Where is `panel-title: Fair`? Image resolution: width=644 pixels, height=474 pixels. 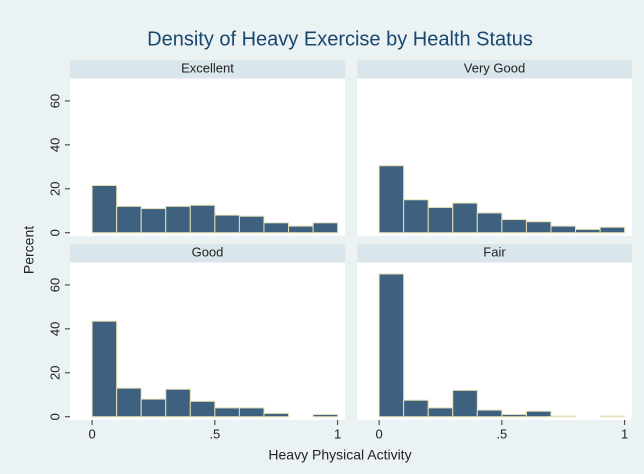 panel-title: Fair is located at coordinates (494, 251).